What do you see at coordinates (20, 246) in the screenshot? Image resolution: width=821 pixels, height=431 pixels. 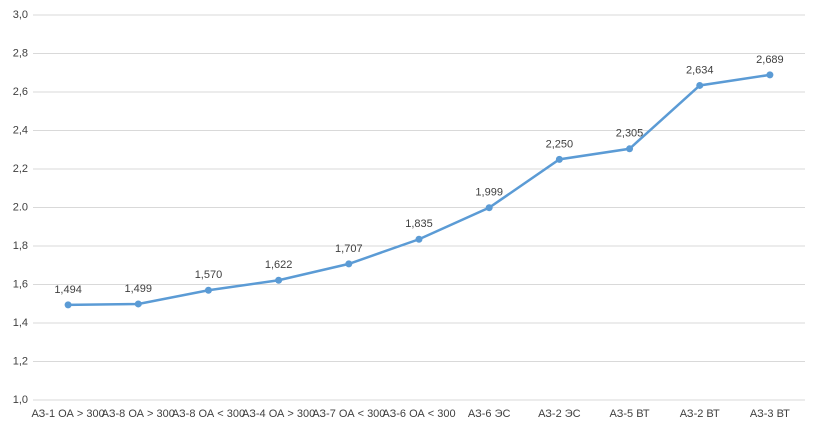 I see `y-tick-label: 1,8` at bounding box center [20, 246].